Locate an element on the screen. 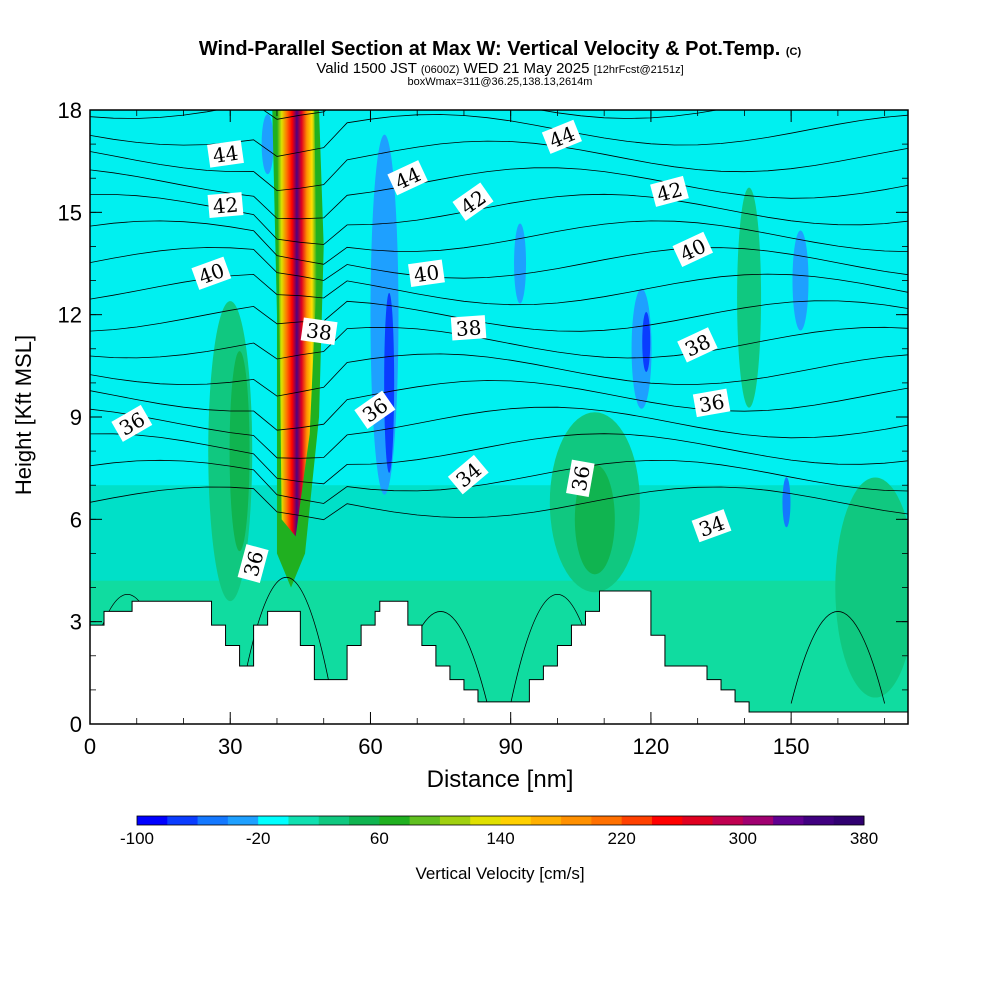 Image resolution: width=1000 pixels, height=1000 pixels. downdraft-top is located at coordinates (267, 144).